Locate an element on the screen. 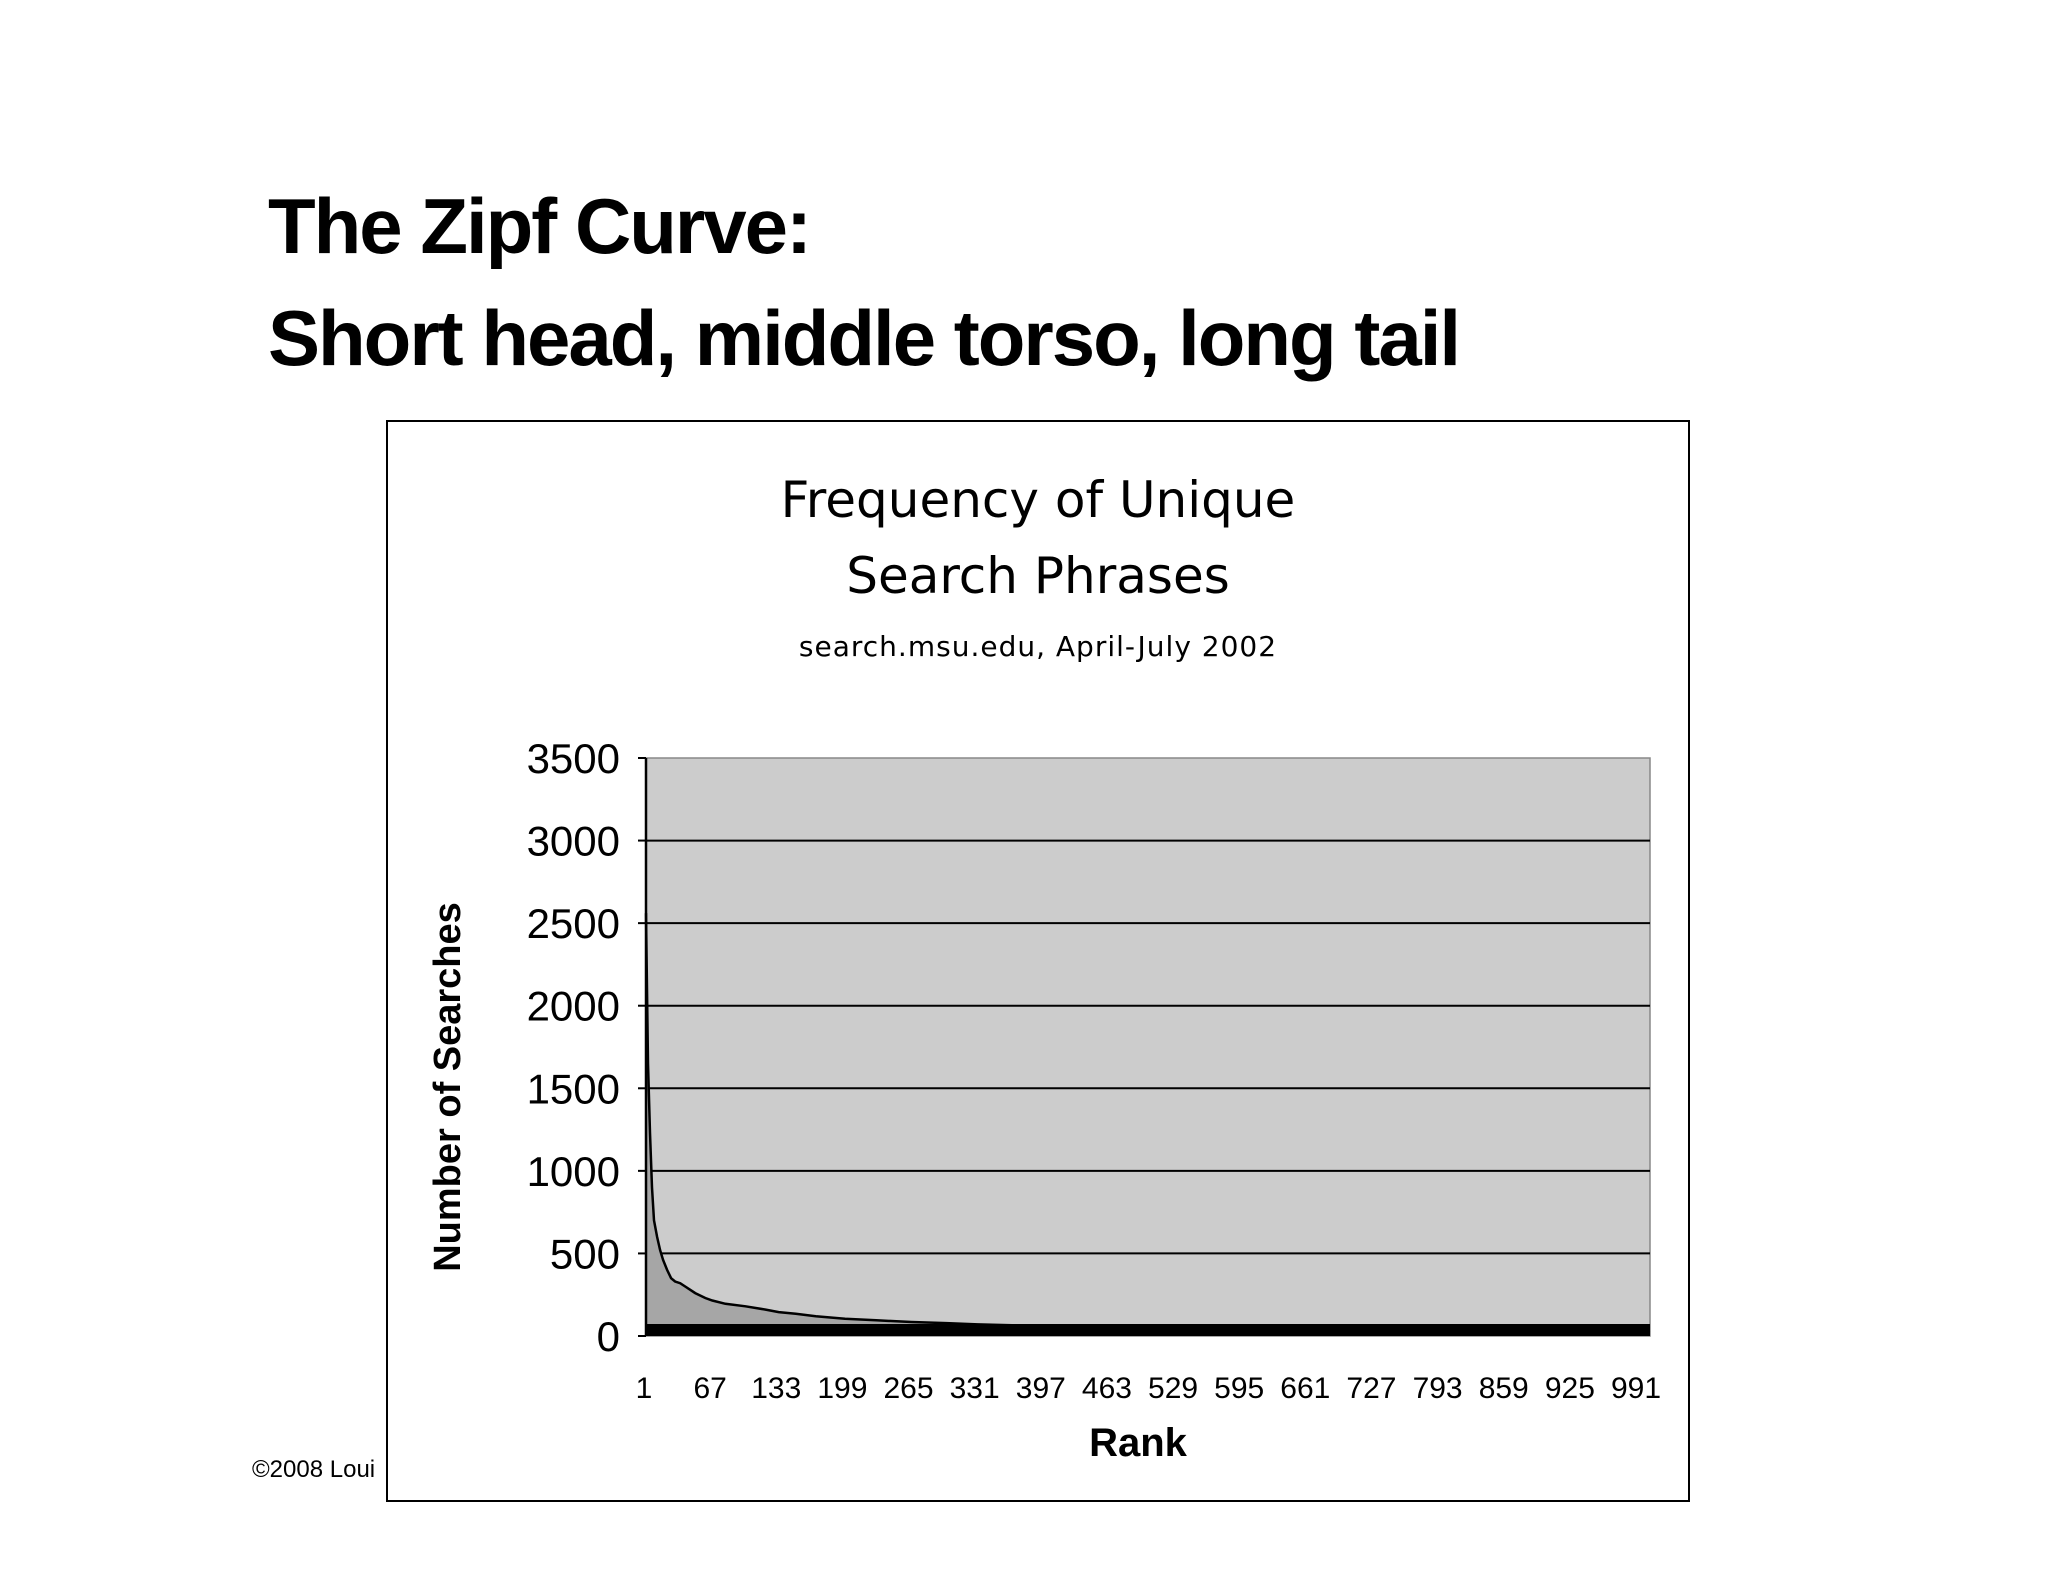 This screenshot has width=2048, height=1582. x-tick-label: 133 is located at coordinates (776, 1388).